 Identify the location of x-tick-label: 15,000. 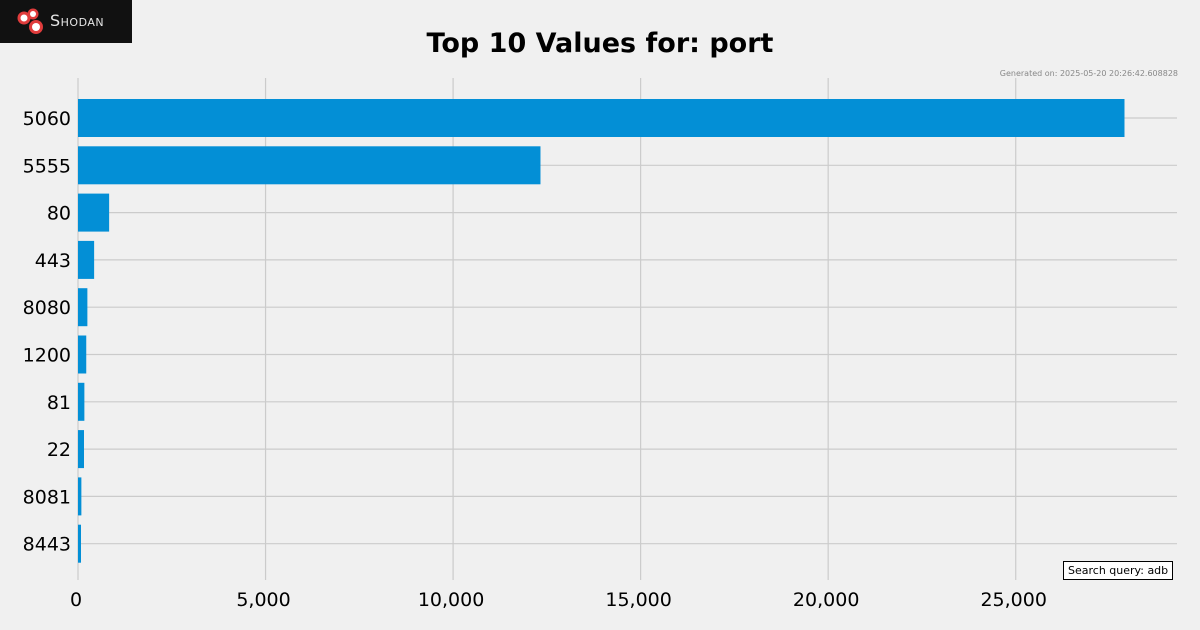
(638, 600).